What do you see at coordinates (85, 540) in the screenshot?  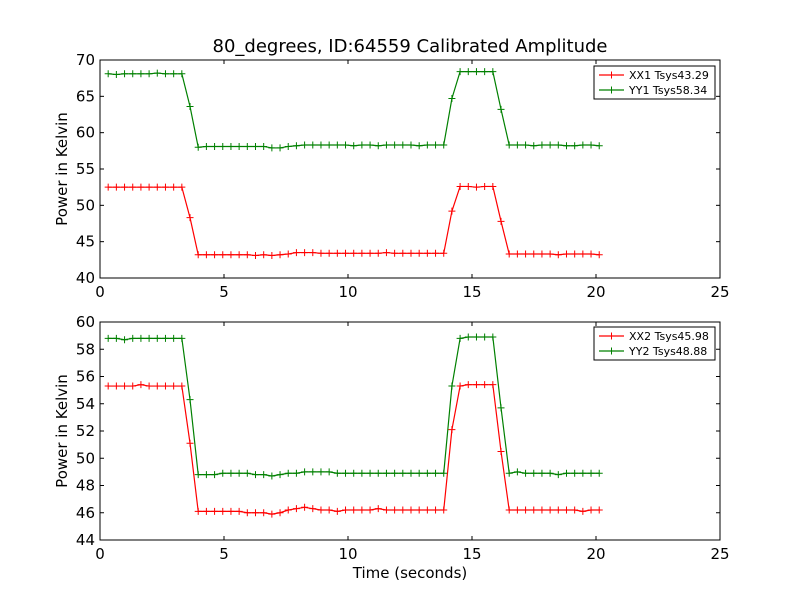 I see `bottom-ytick-label-0: 44` at bounding box center [85, 540].